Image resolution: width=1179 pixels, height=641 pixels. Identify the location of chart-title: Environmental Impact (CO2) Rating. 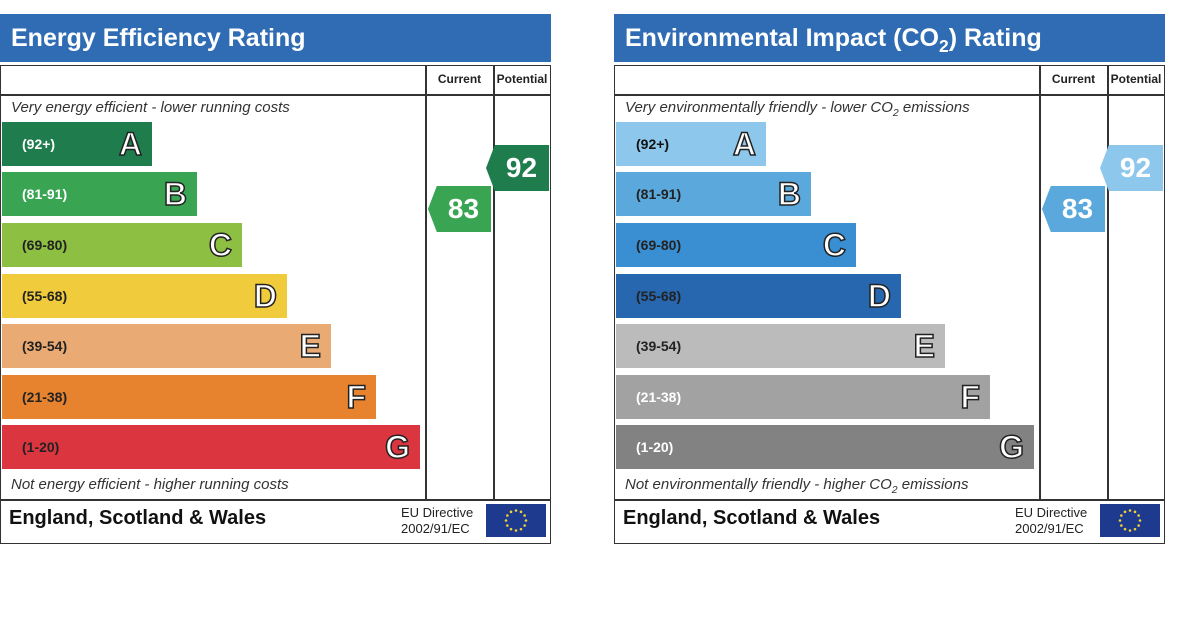
(889, 38).